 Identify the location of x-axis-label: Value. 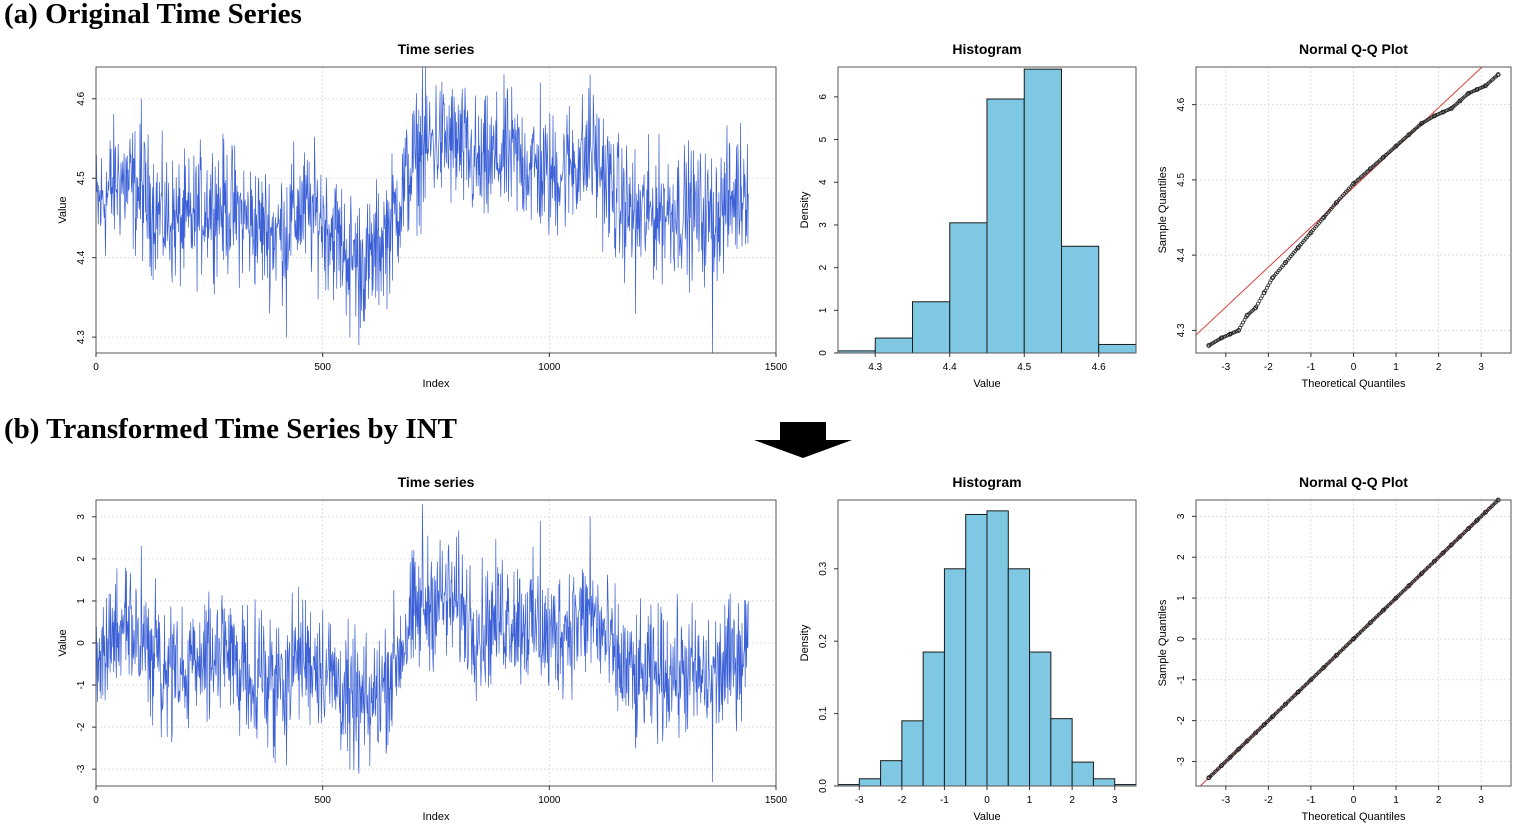
(986, 817).